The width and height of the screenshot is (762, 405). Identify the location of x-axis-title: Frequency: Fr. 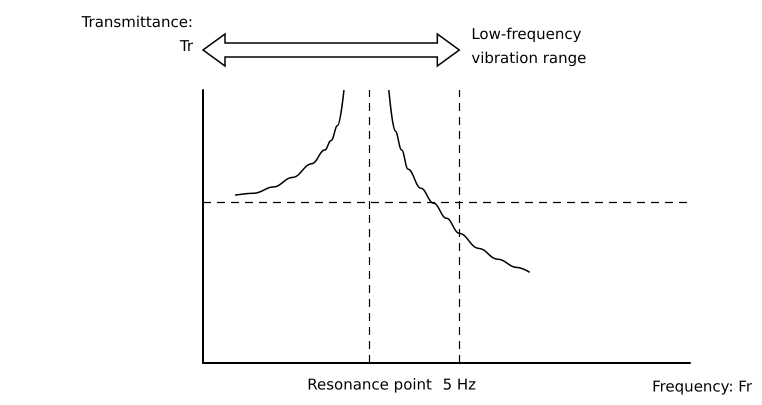
(702, 387).